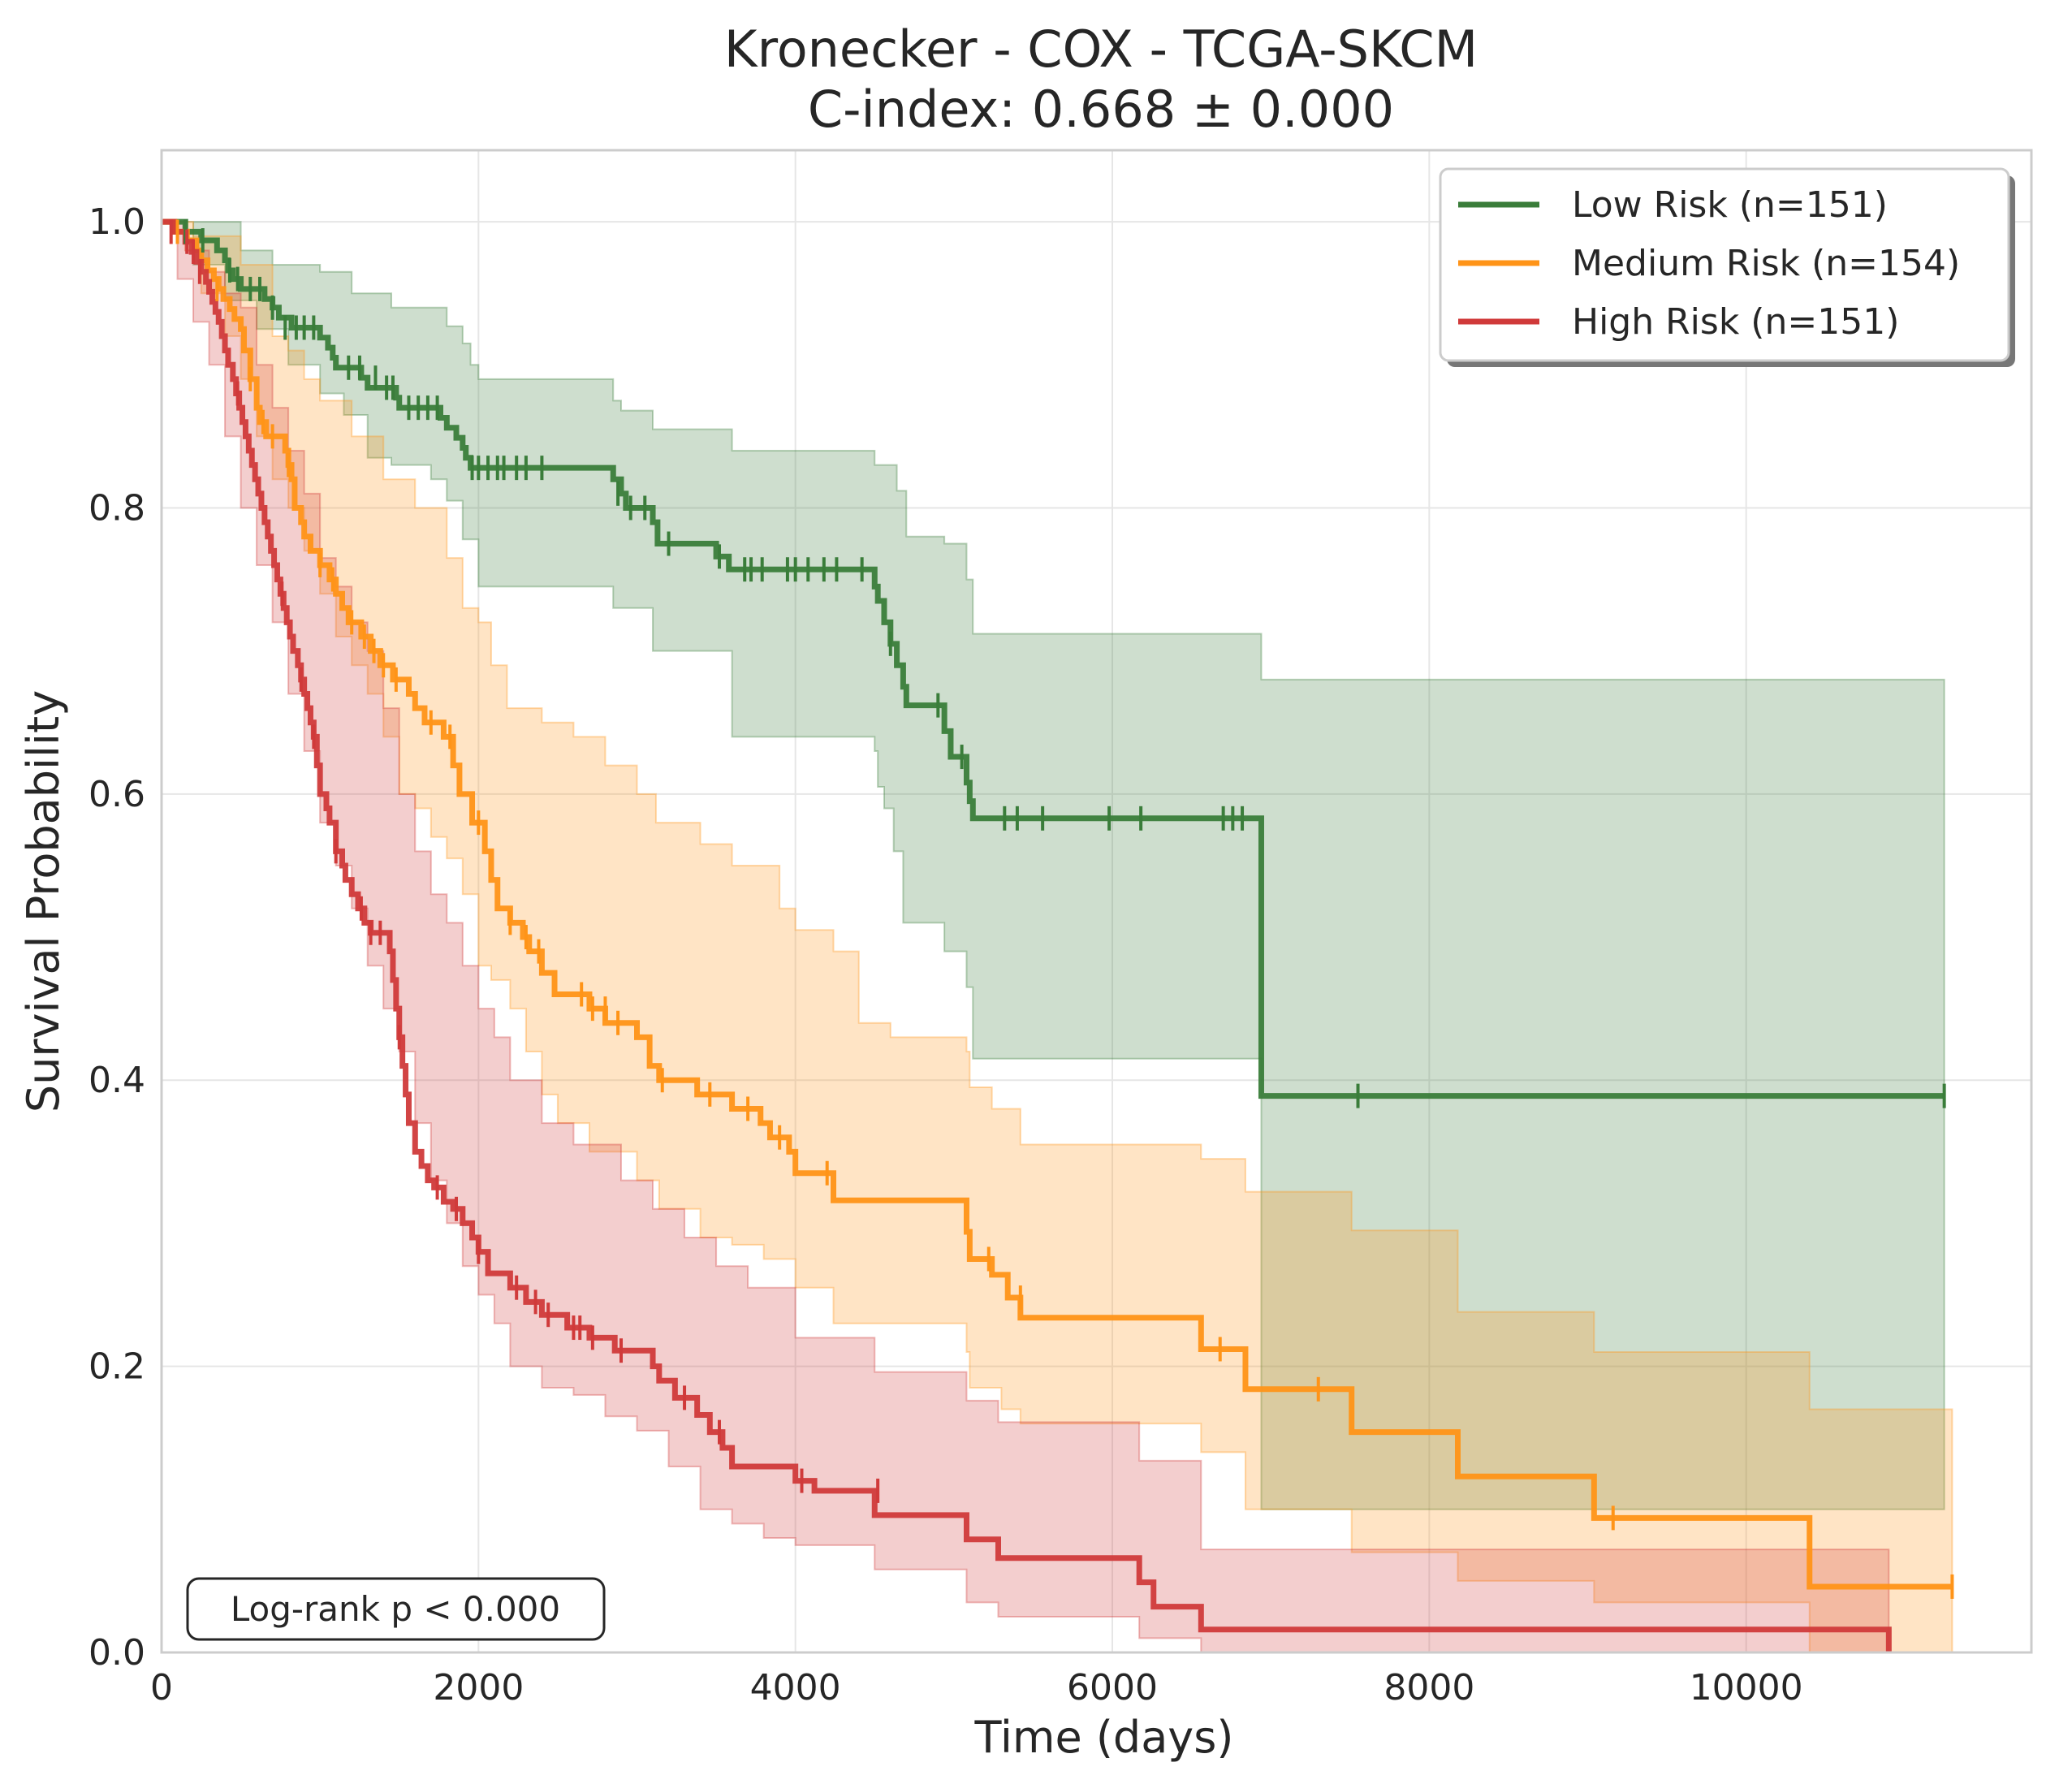  Describe the element at coordinates (116, 1080) in the screenshot. I see `y-tick-label: 0.4` at that location.